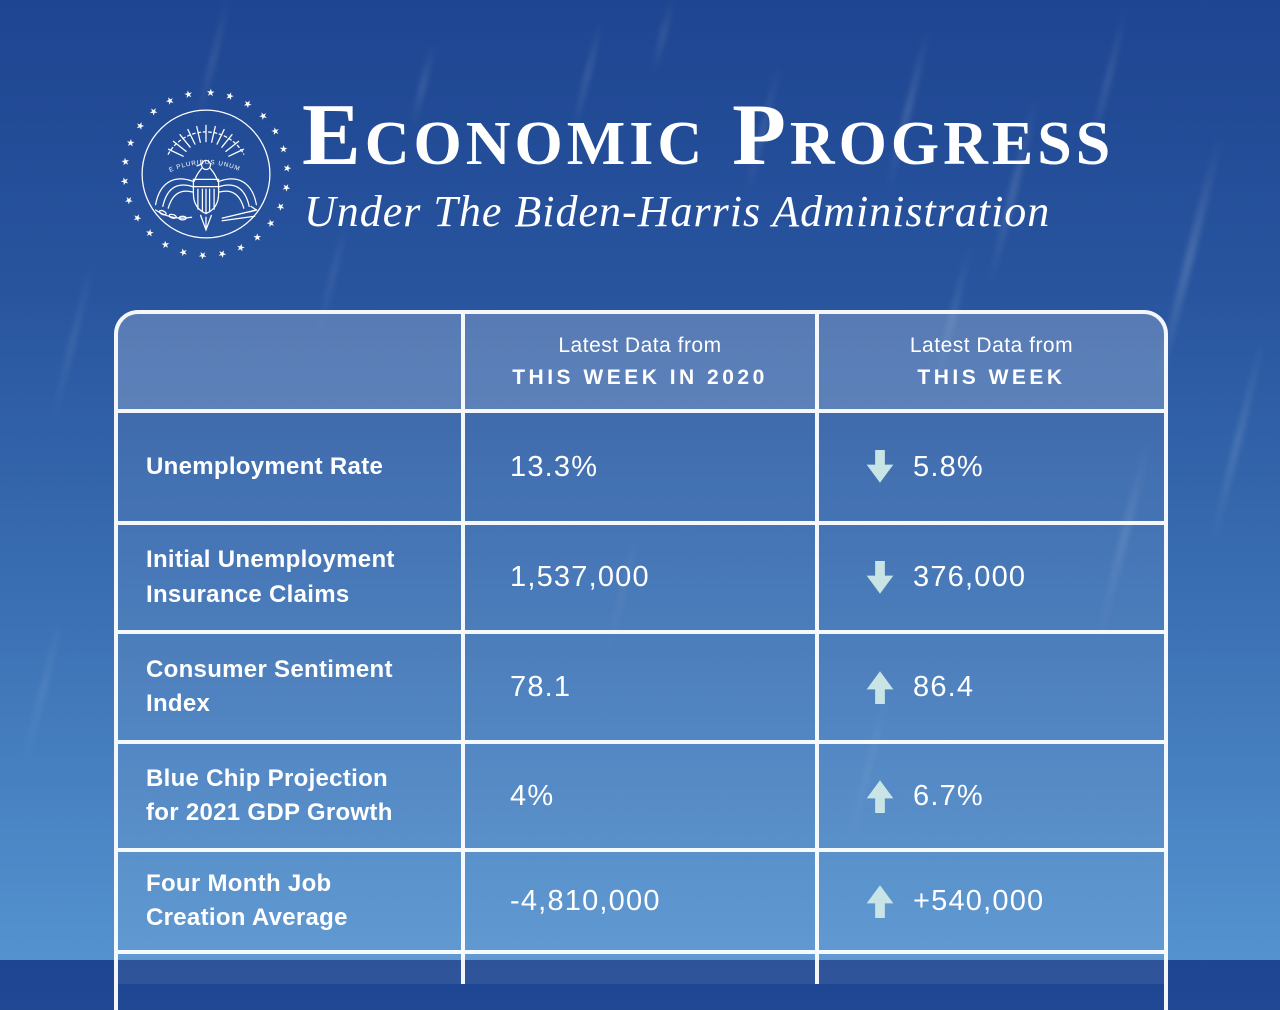  I want to click on value-now: +540,000, so click(991, 901).